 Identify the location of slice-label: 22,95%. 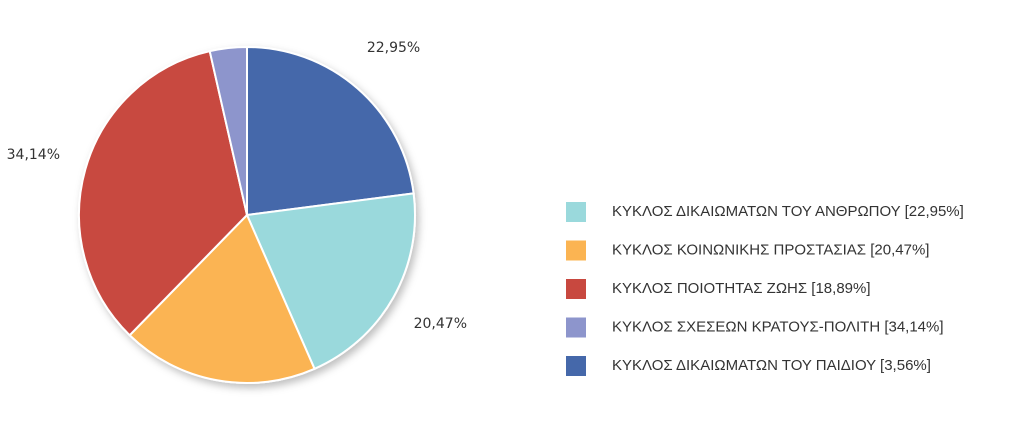
(393, 48).